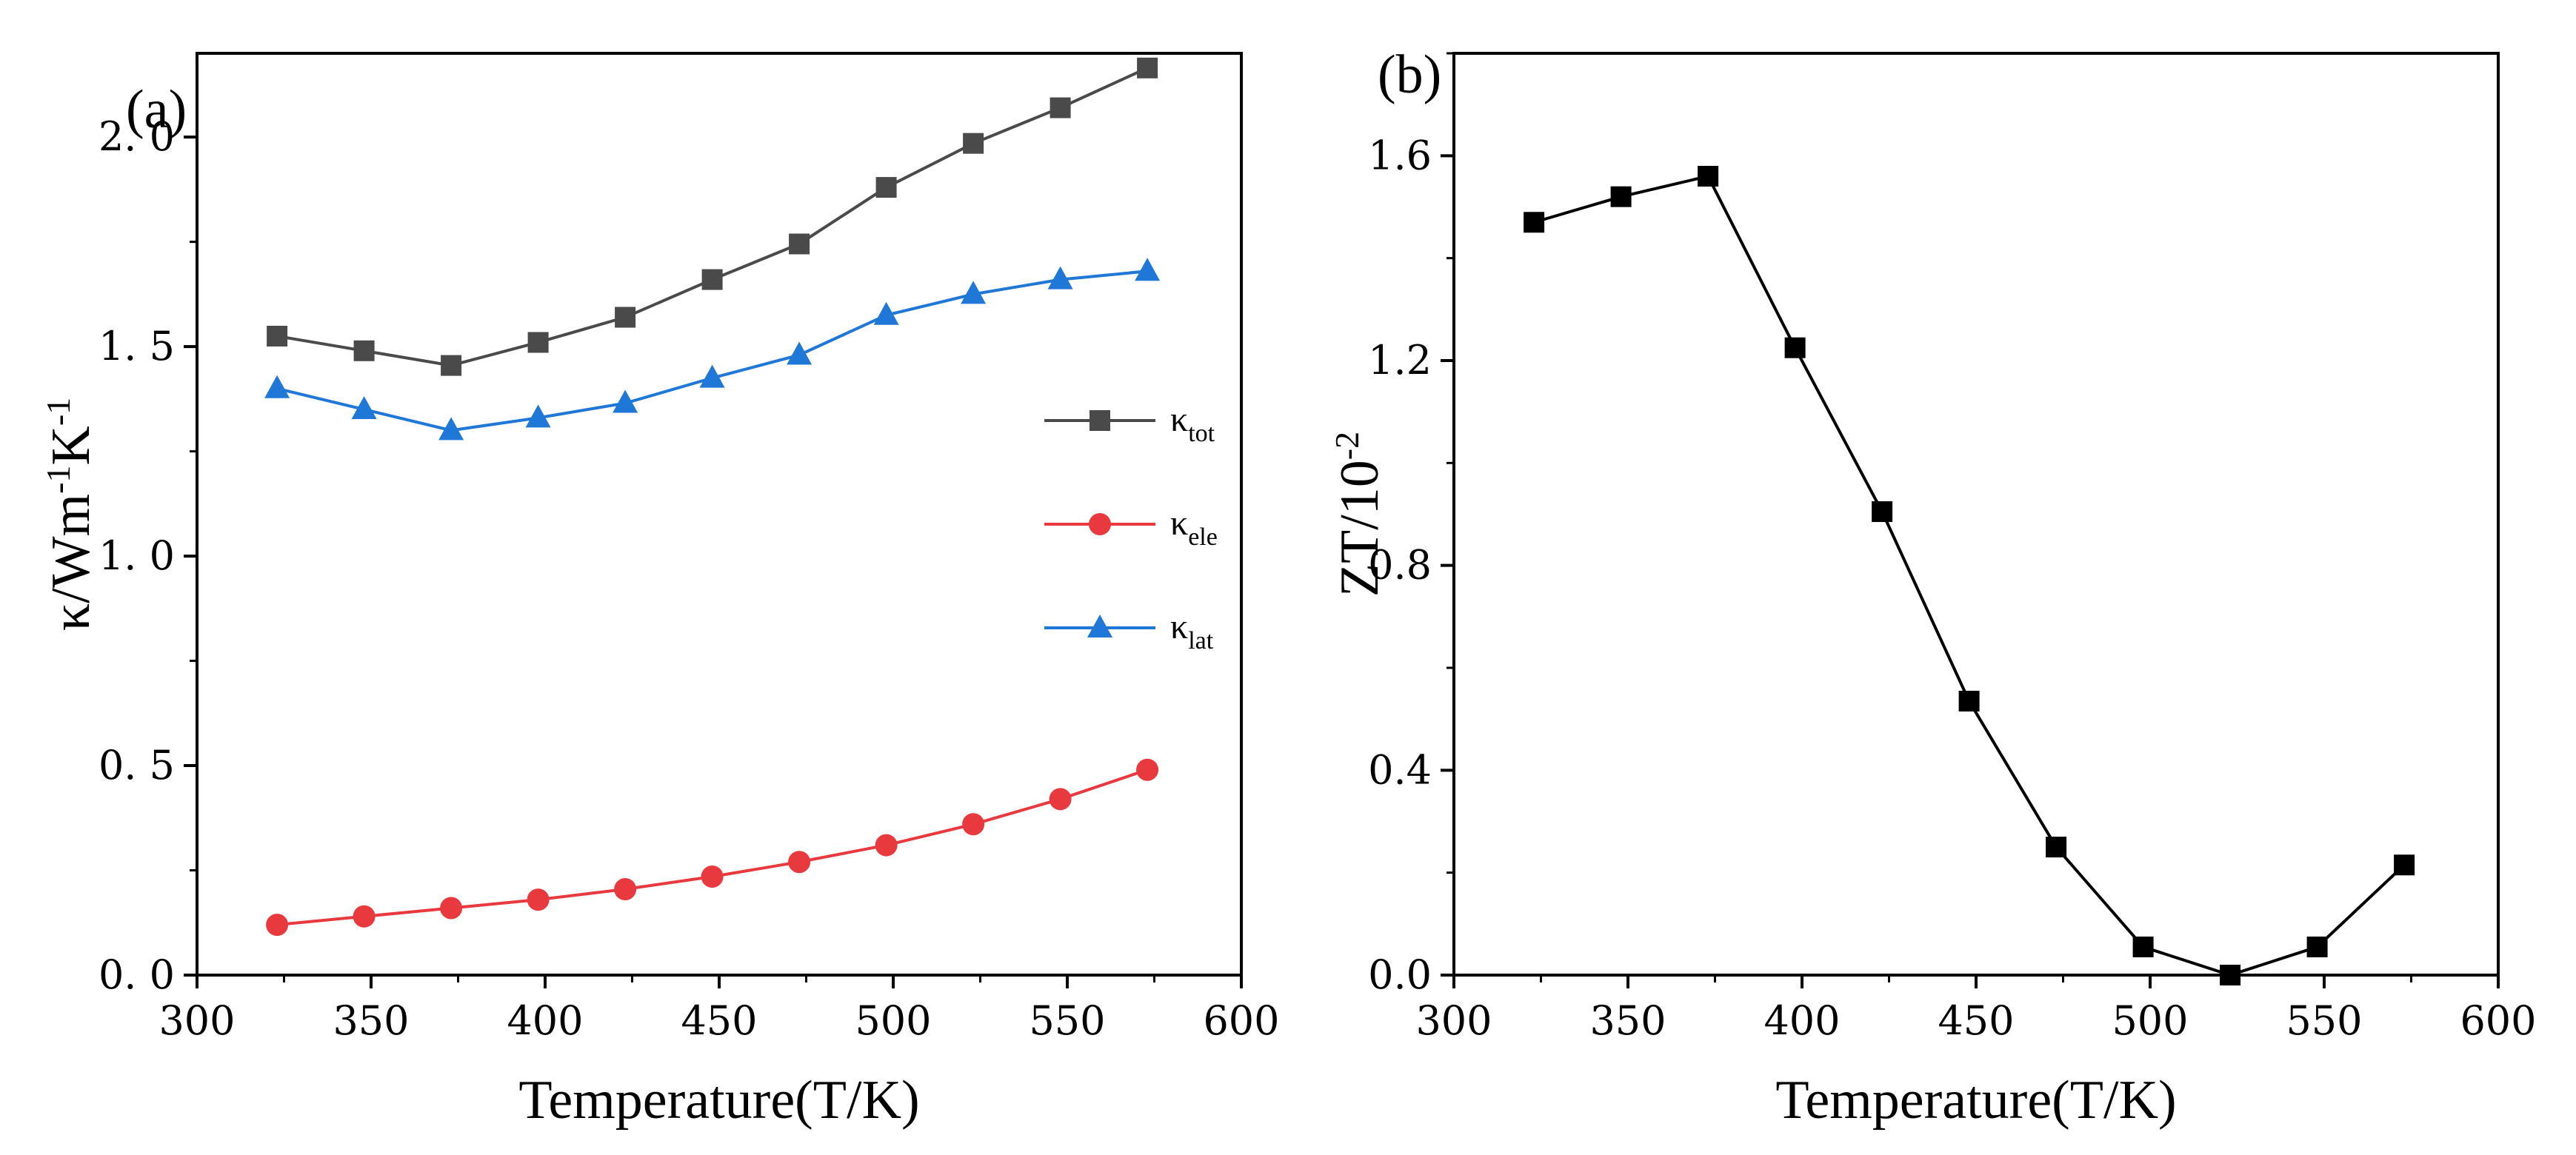  I want to click on panel-a-y-axis-title-sup: -1, so click(58, 480).